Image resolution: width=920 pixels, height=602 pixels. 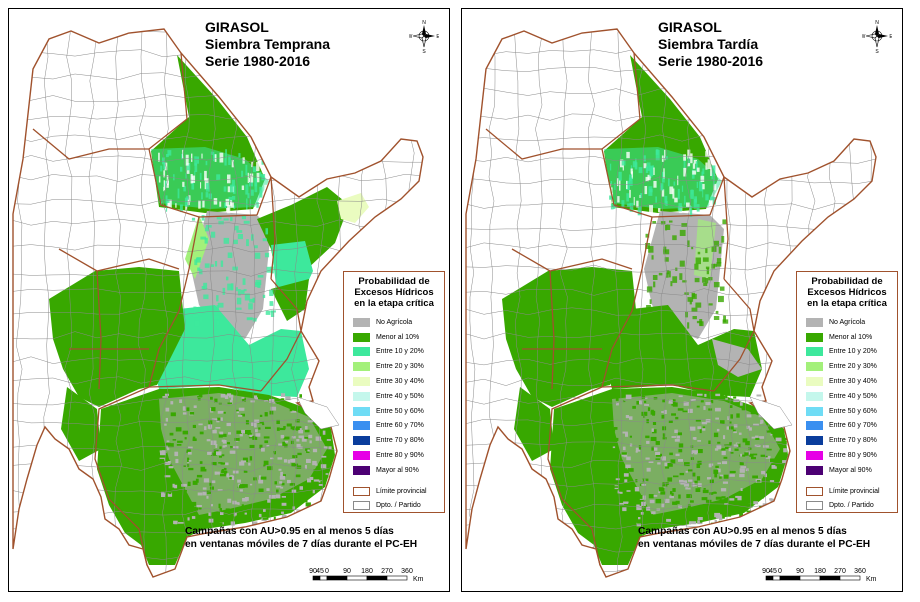 I want to click on legend-label: Entre 40 y 50%, so click(x=853, y=396).